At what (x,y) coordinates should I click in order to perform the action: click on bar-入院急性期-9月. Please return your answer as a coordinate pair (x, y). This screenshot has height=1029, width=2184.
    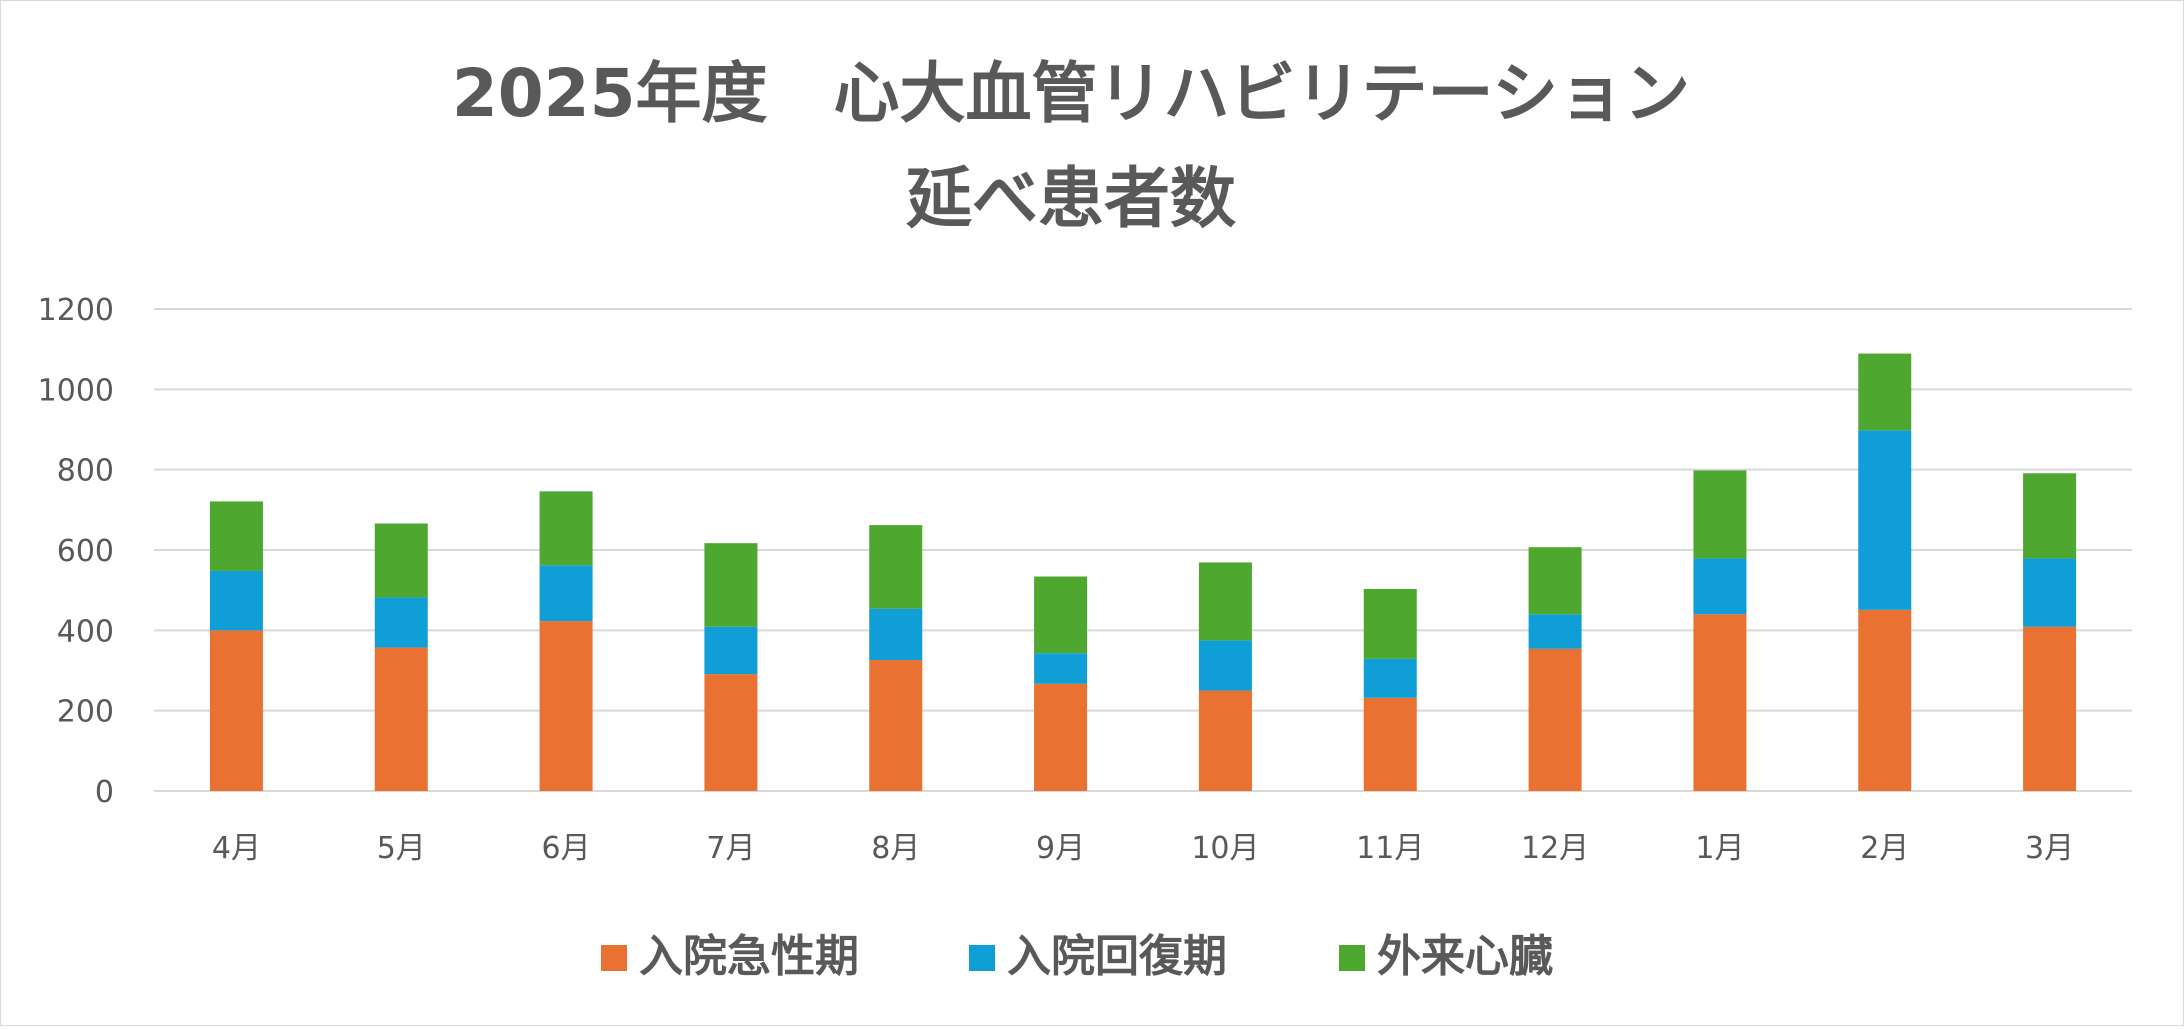
    Looking at the image, I should click on (1061, 737).